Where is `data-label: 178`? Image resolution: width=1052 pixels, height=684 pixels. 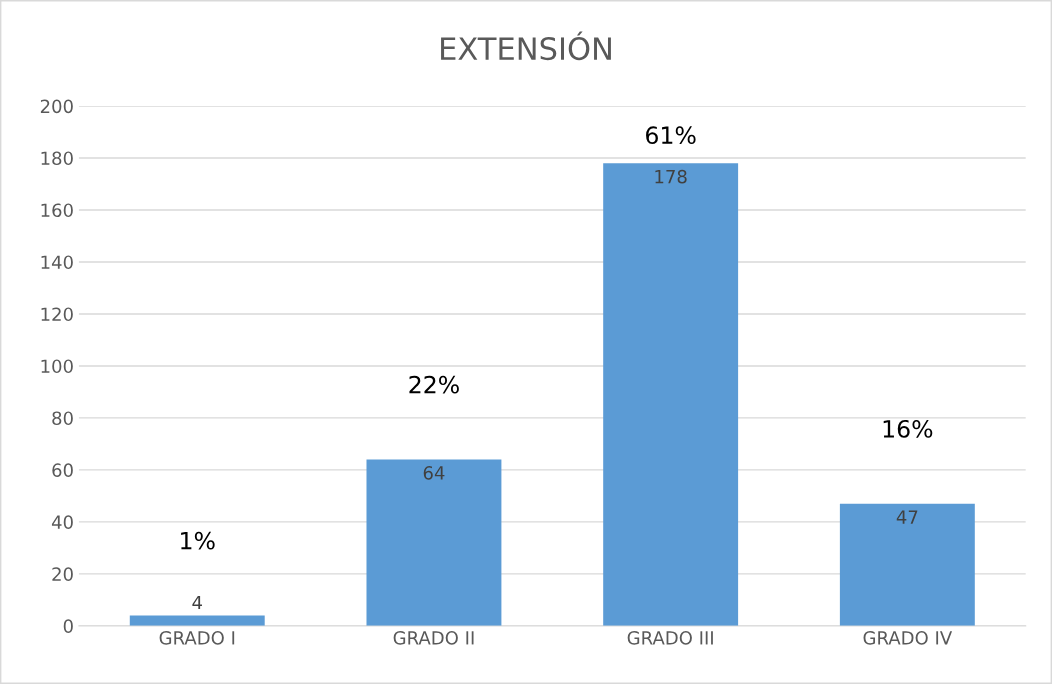
data-label: 178 is located at coordinates (671, 176).